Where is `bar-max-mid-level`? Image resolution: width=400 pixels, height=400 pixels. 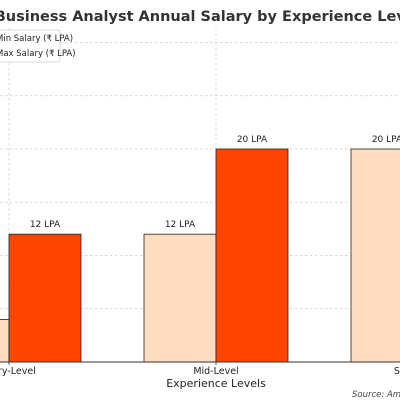 bar-max-mid-level is located at coordinates (252, 255).